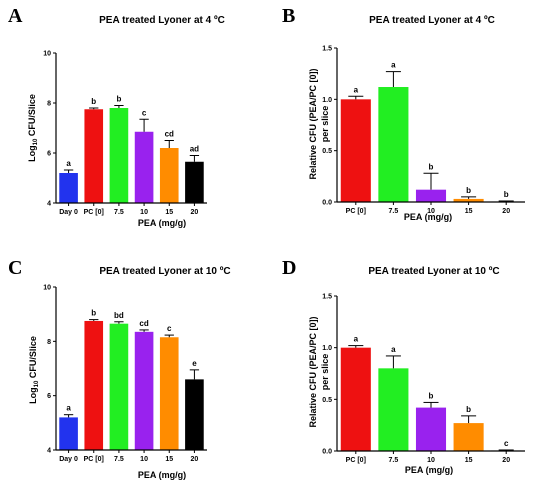 The image size is (550, 482). I want to click on panel-a-sig-letter-5: cd, so click(169, 134).